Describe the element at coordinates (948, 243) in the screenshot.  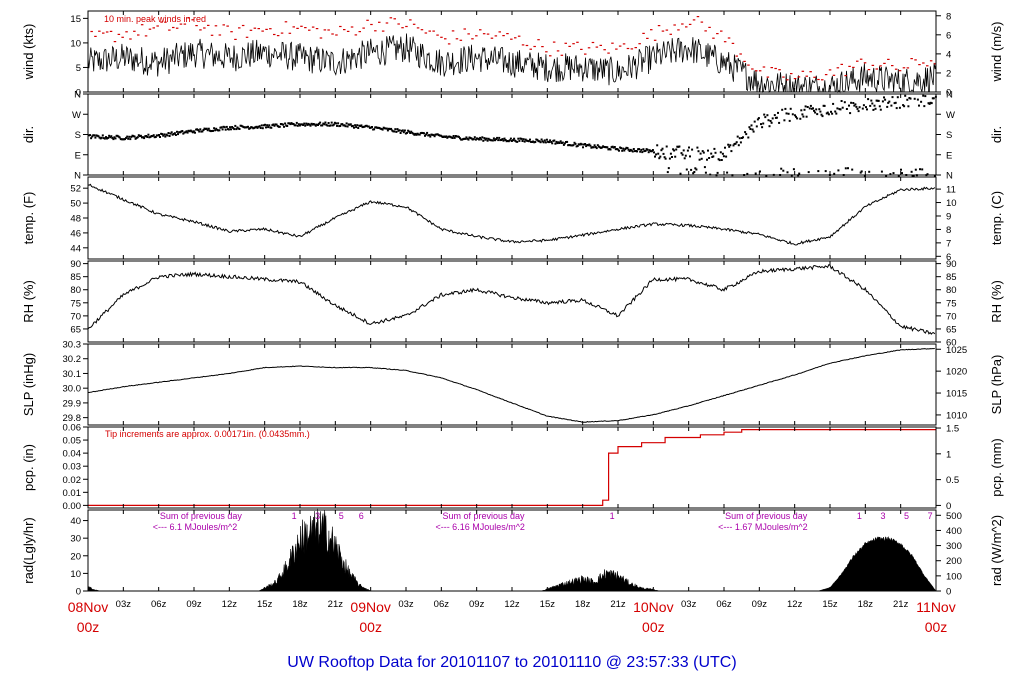
I see `y-tick-label-right: 7` at that location.